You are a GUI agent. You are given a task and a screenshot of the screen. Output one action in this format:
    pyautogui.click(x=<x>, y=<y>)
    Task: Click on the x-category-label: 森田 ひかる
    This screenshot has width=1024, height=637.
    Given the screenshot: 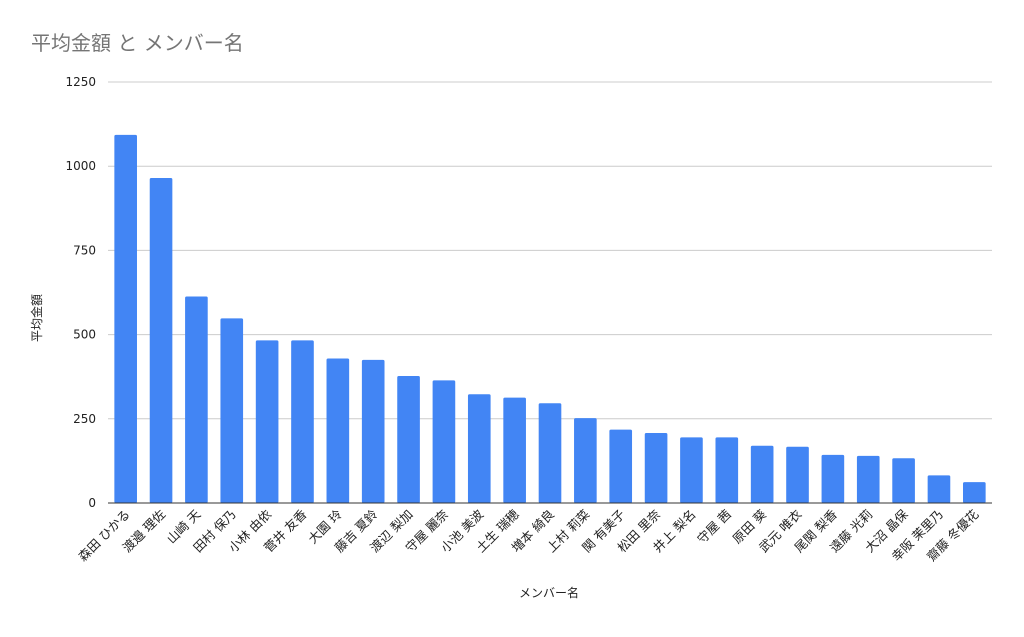 What is the action you would take?
    pyautogui.click(x=104, y=536)
    